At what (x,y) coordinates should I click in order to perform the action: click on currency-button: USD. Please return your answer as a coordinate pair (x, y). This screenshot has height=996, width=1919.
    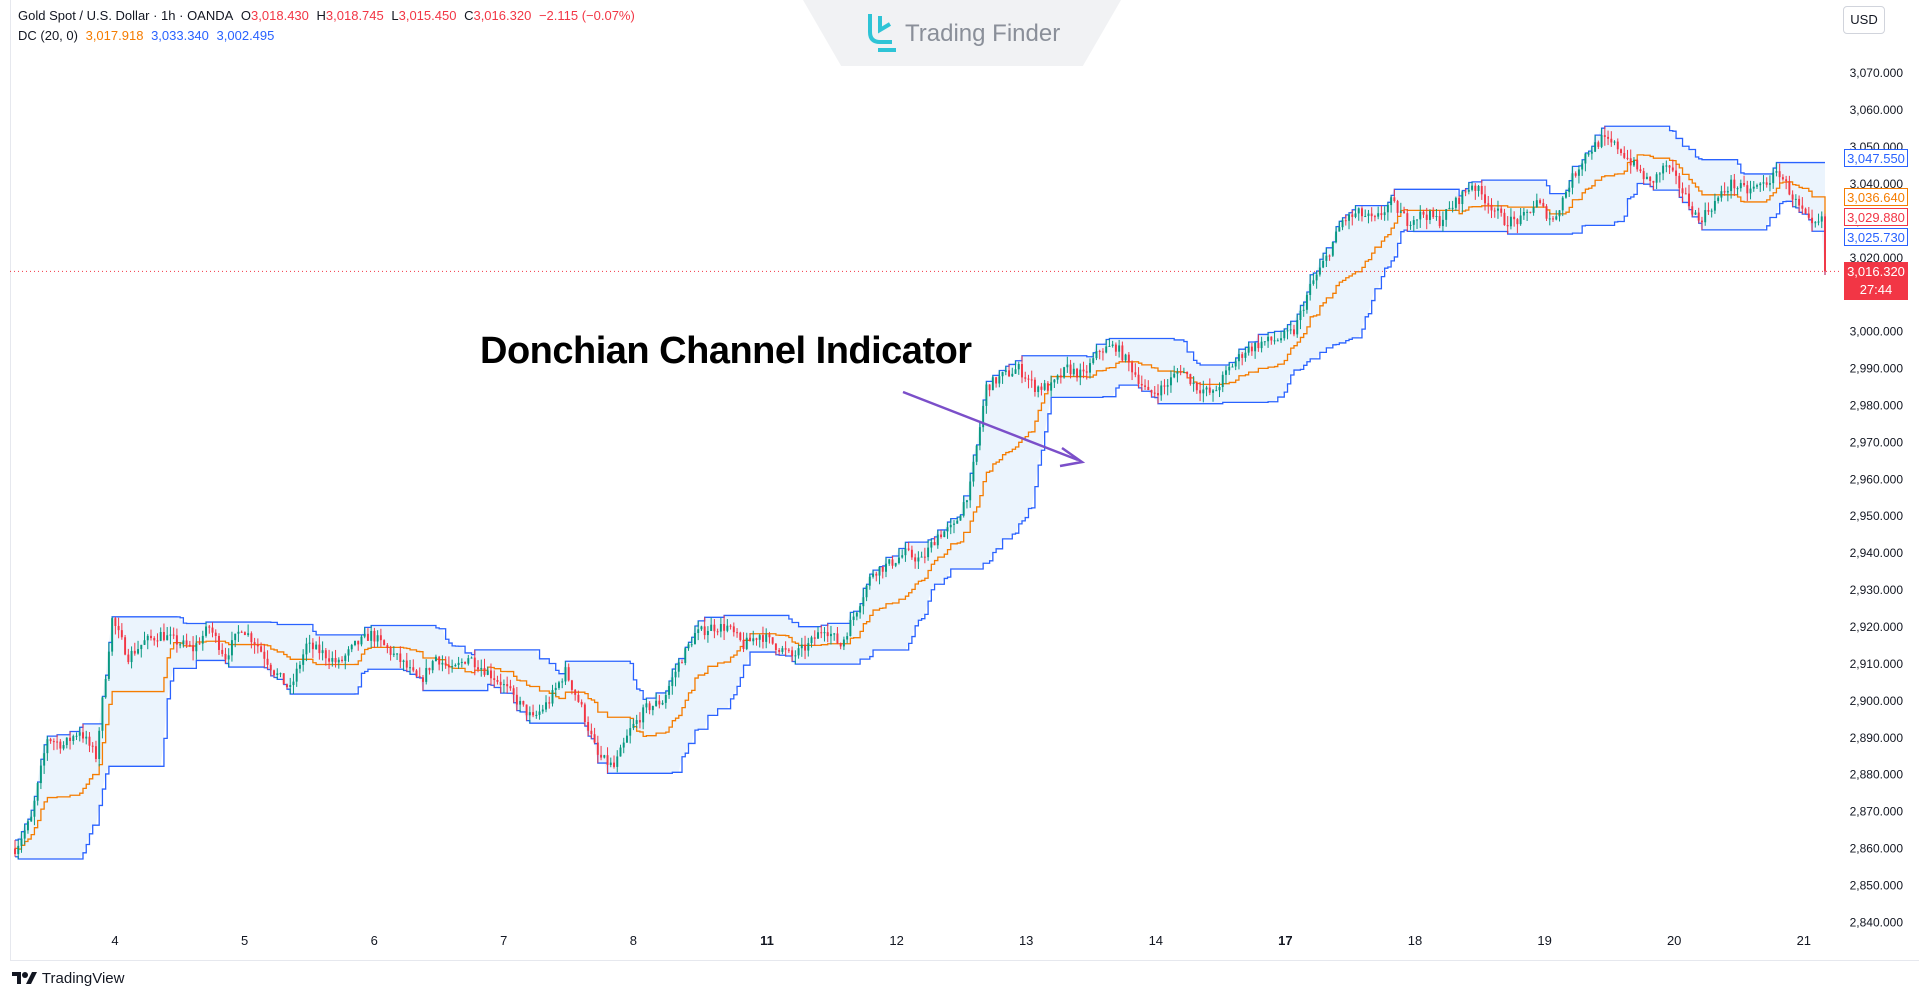
    Looking at the image, I should click on (1864, 20).